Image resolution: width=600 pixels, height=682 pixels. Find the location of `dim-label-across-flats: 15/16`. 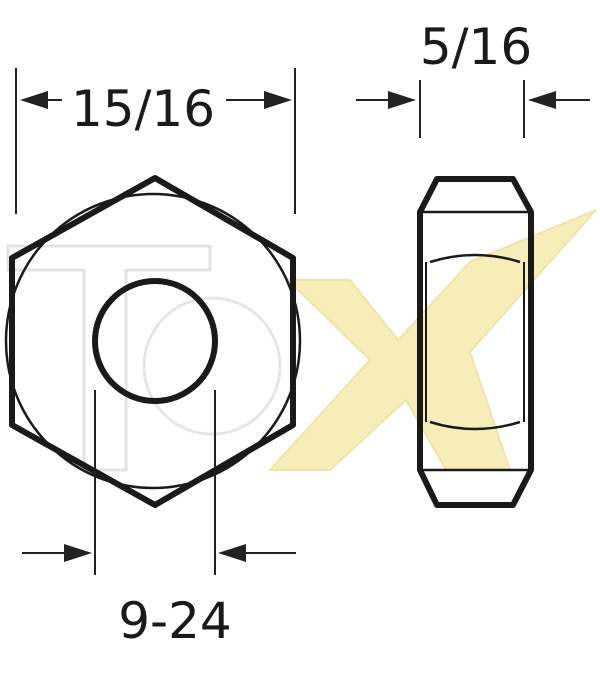

dim-label-across-flats: 15/16 is located at coordinates (143, 109).